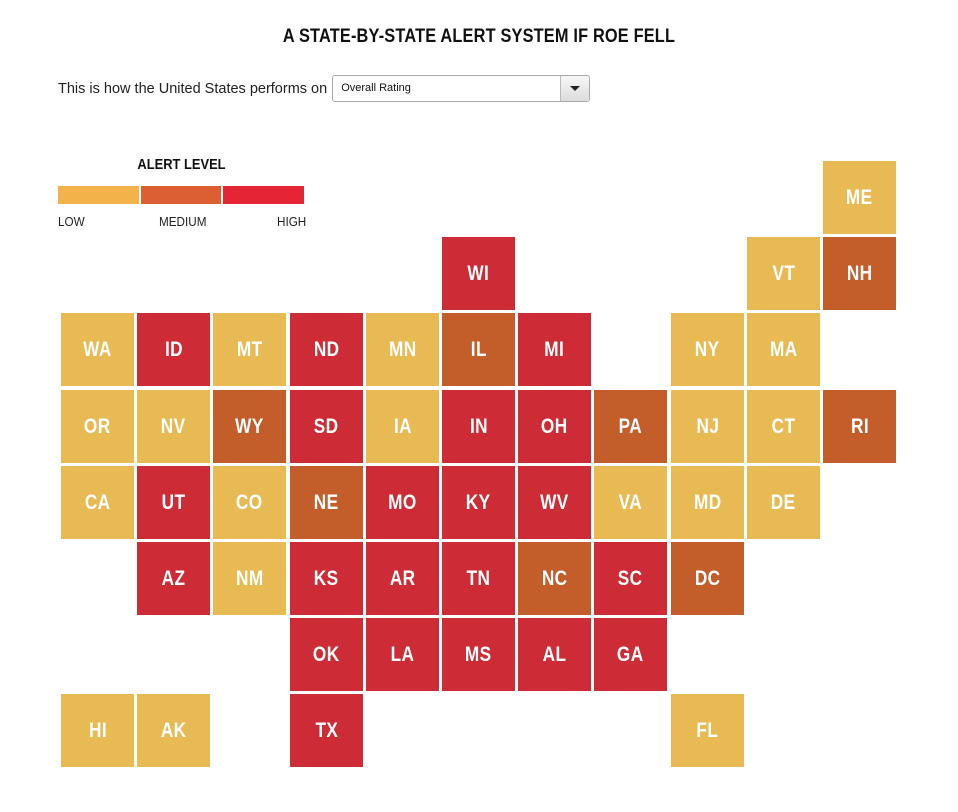  I want to click on state-label: KY, so click(478, 502).